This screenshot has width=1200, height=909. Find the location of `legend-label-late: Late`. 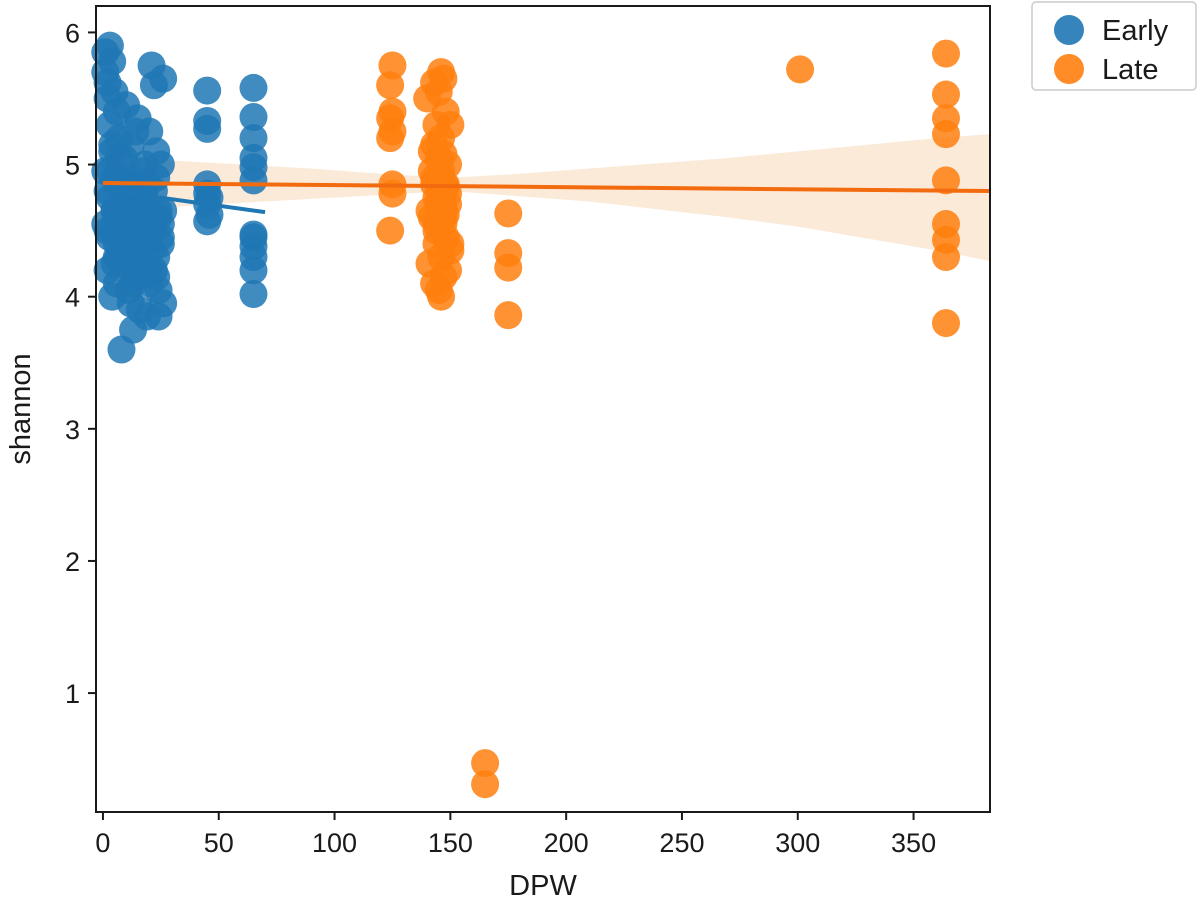

legend-label-late: Late is located at coordinates (1130, 70).